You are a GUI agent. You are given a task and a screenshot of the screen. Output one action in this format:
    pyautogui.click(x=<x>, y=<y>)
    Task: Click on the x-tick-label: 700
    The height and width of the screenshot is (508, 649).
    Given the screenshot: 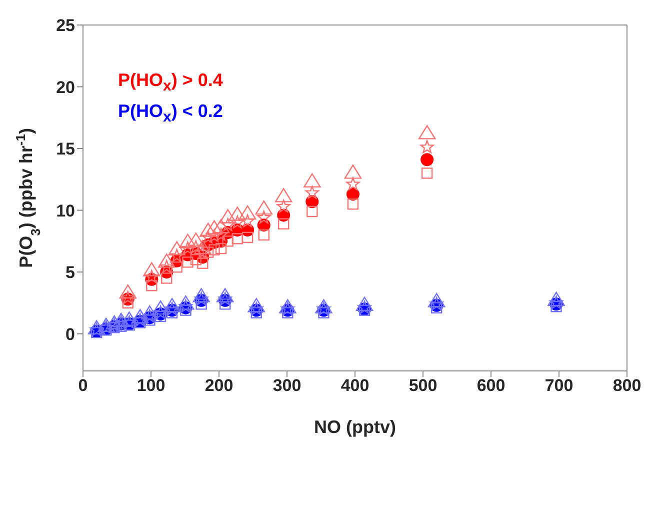 What is the action you would take?
    pyautogui.click(x=559, y=385)
    